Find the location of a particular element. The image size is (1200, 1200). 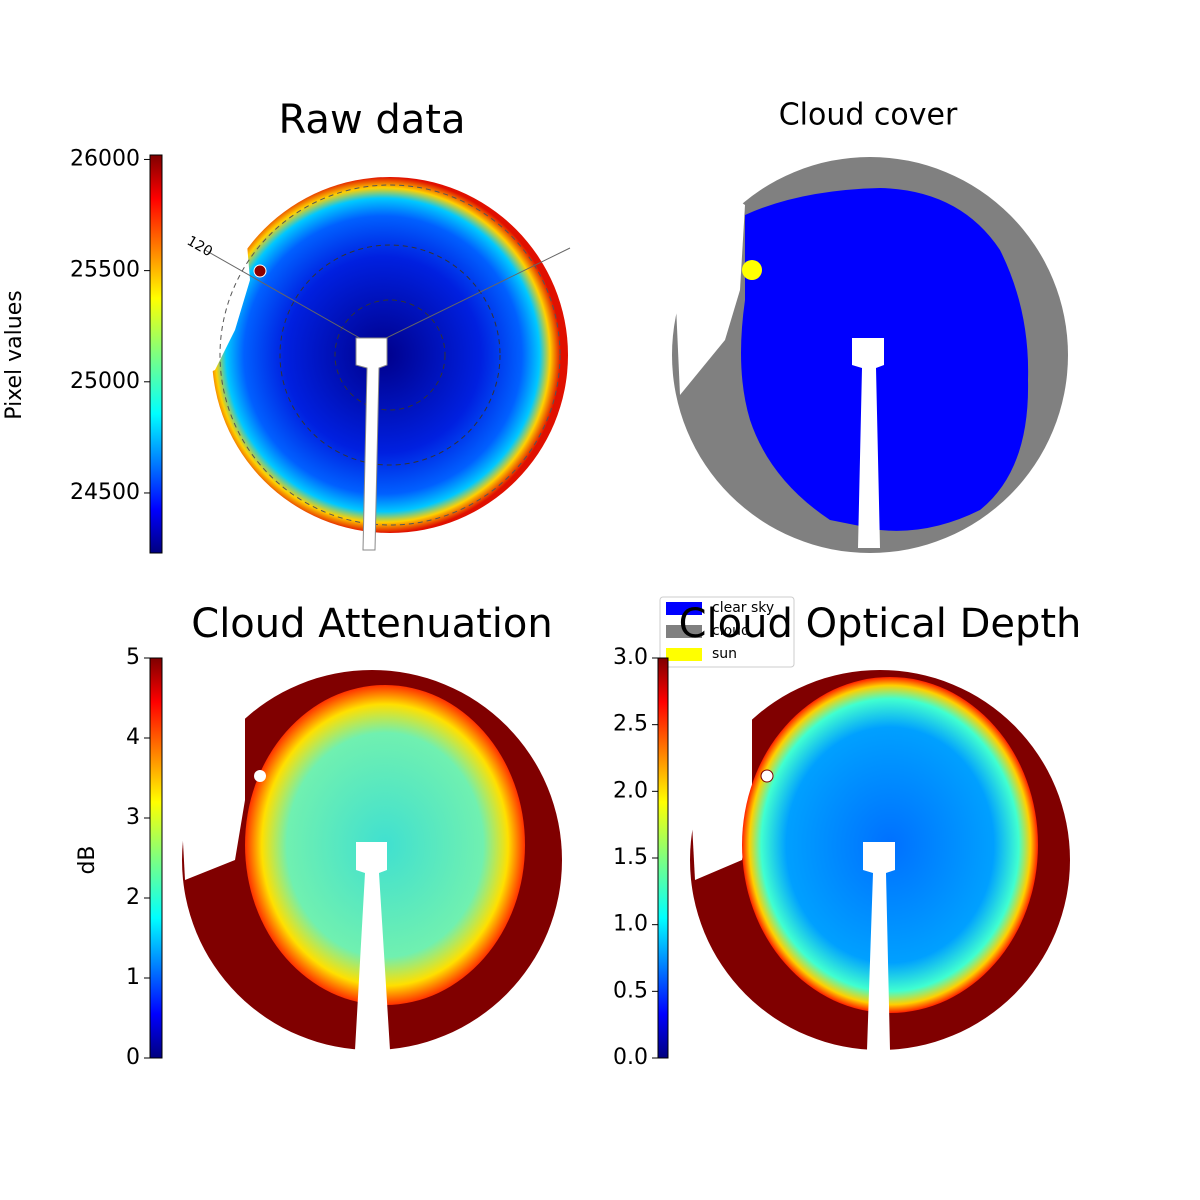

cloud-cover-image is located at coordinates (869, 355).